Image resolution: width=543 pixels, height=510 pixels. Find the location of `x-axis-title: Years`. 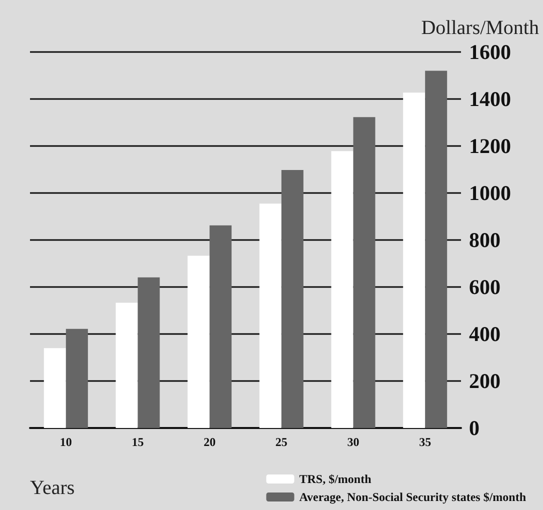

x-axis-title: Years is located at coordinates (52, 488).